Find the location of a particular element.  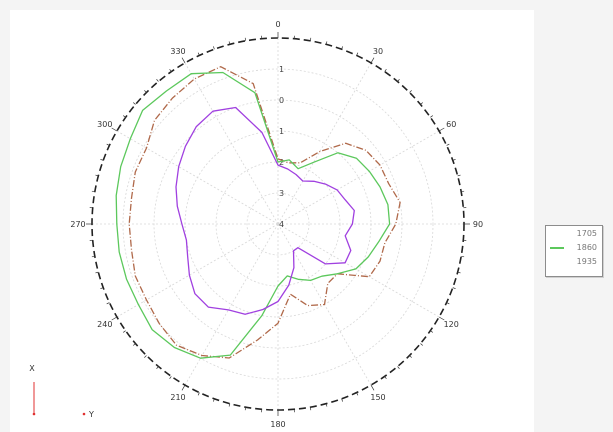

y-axis-indicator is located at coordinates (84, 414).